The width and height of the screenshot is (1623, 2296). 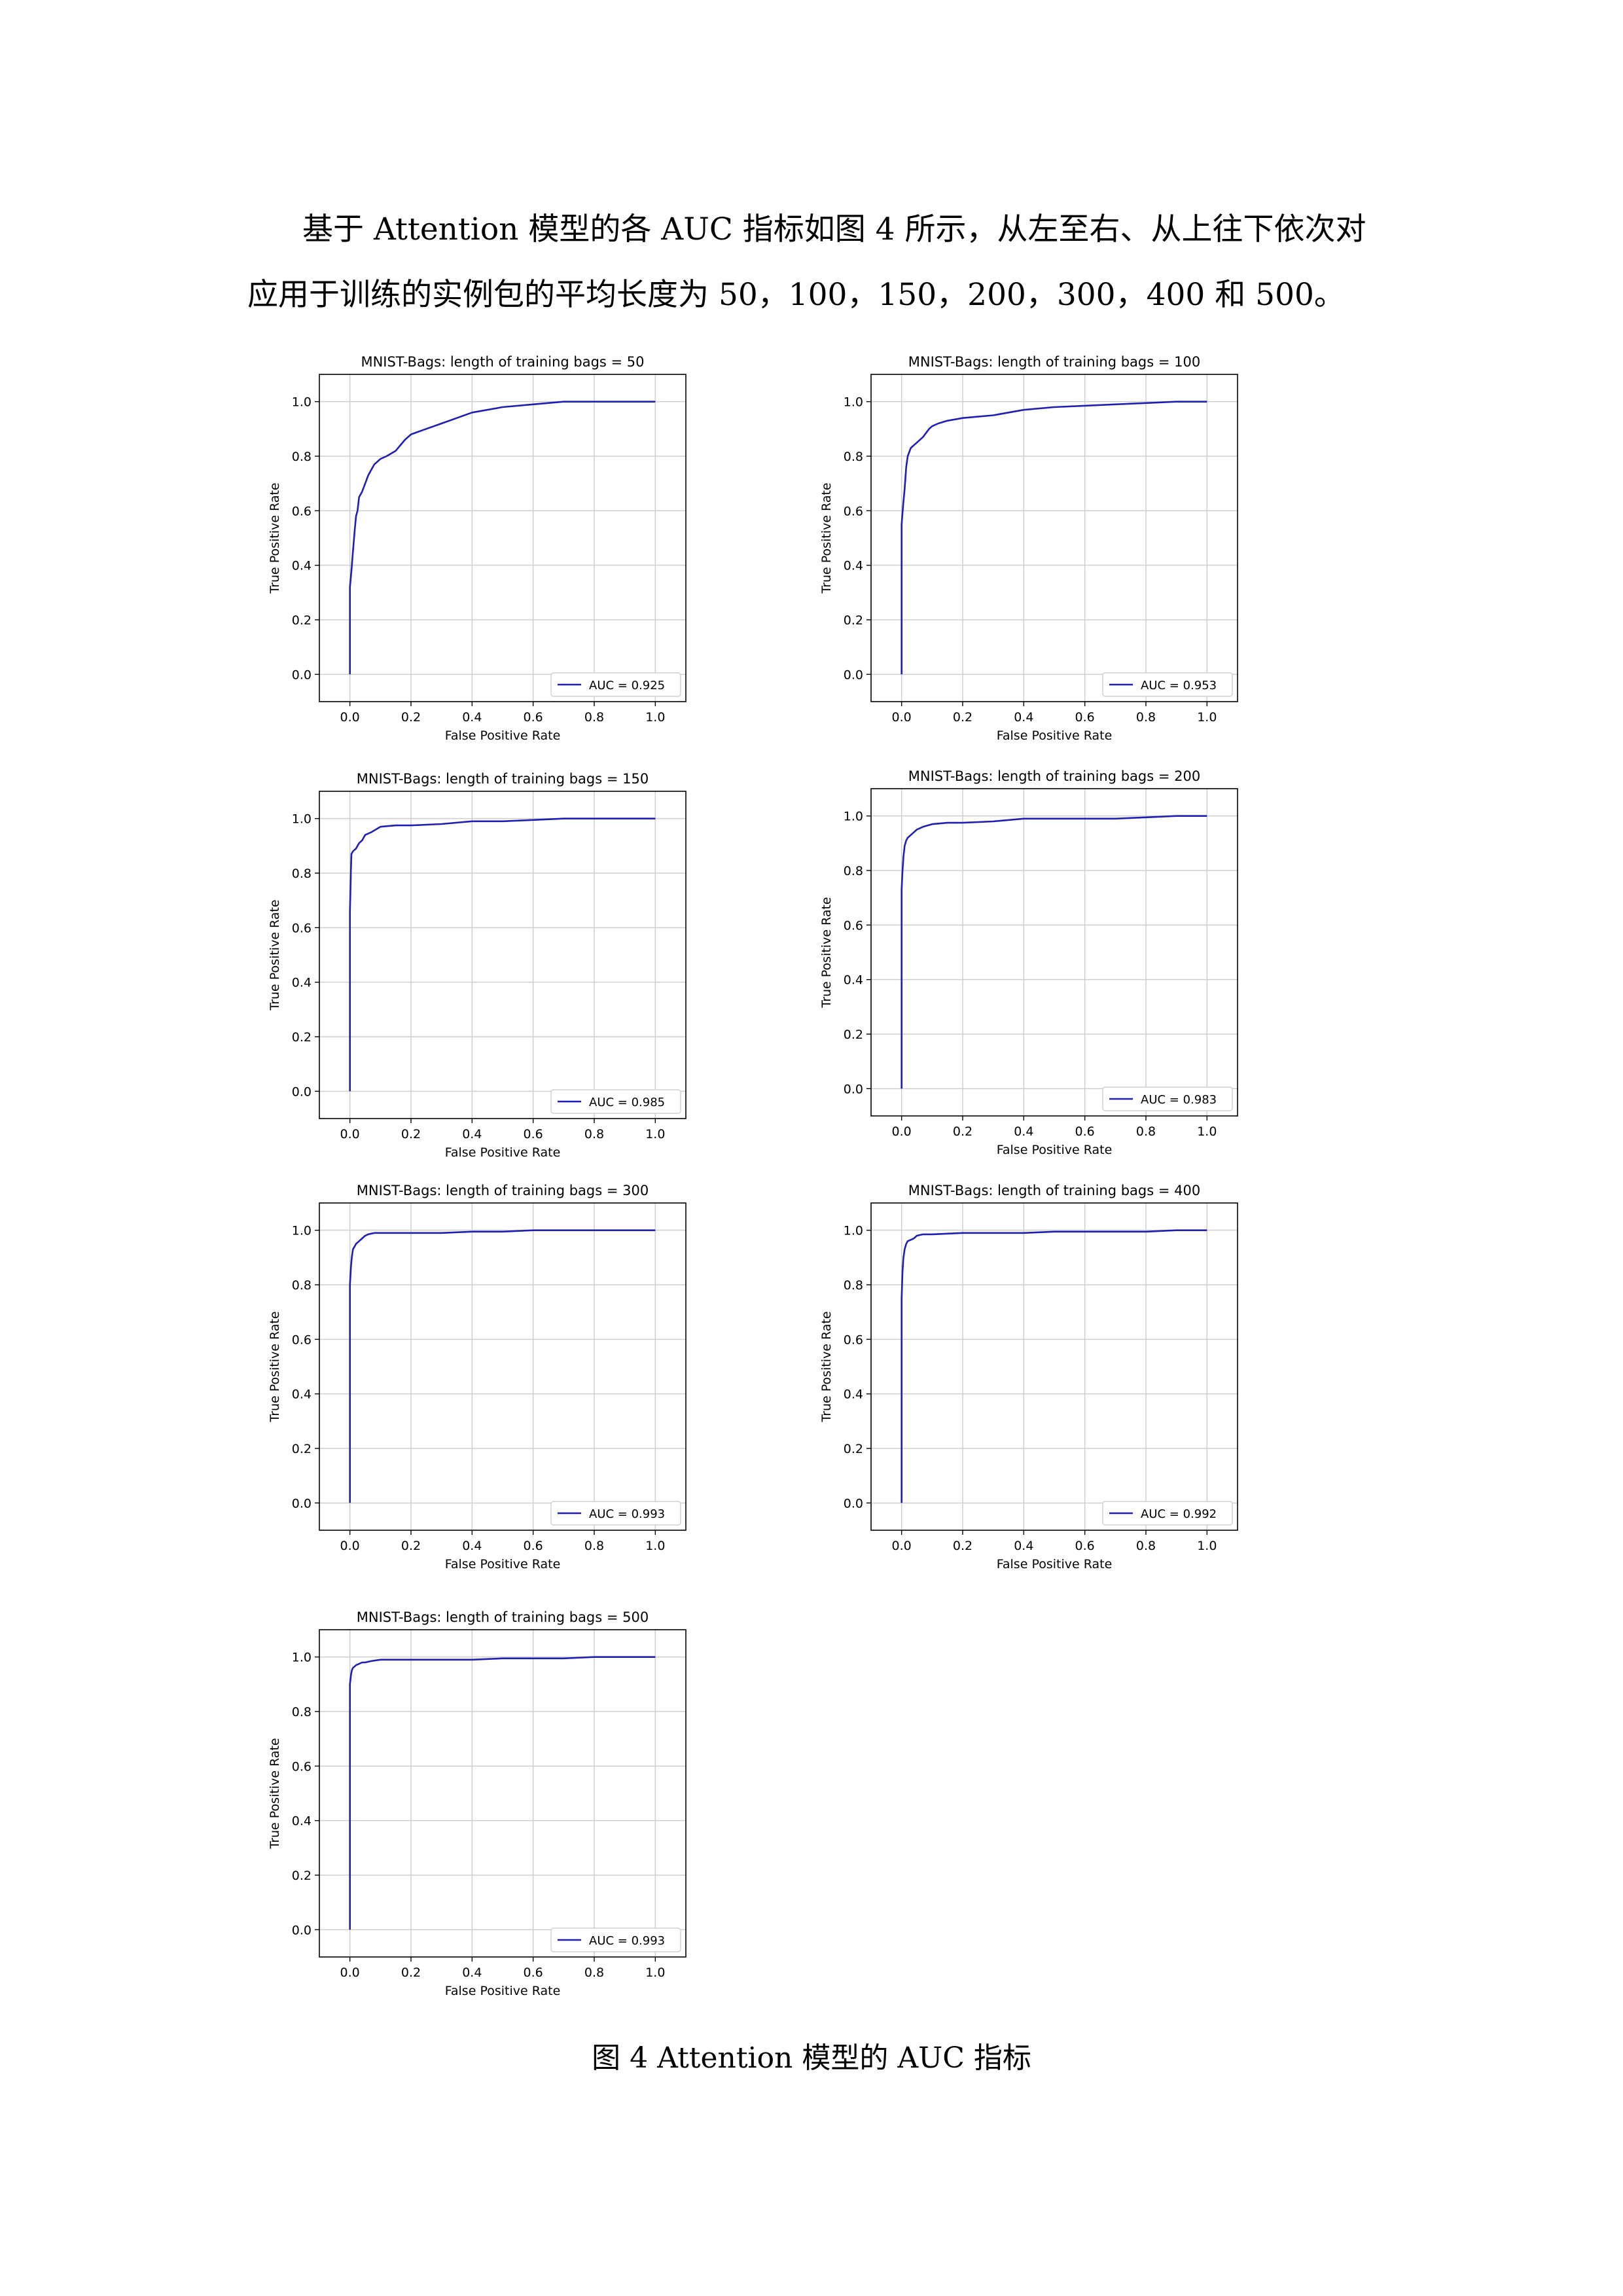 What do you see at coordinates (627, 1102) in the screenshot?
I see `legend-label: AUC = 0.985` at bounding box center [627, 1102].